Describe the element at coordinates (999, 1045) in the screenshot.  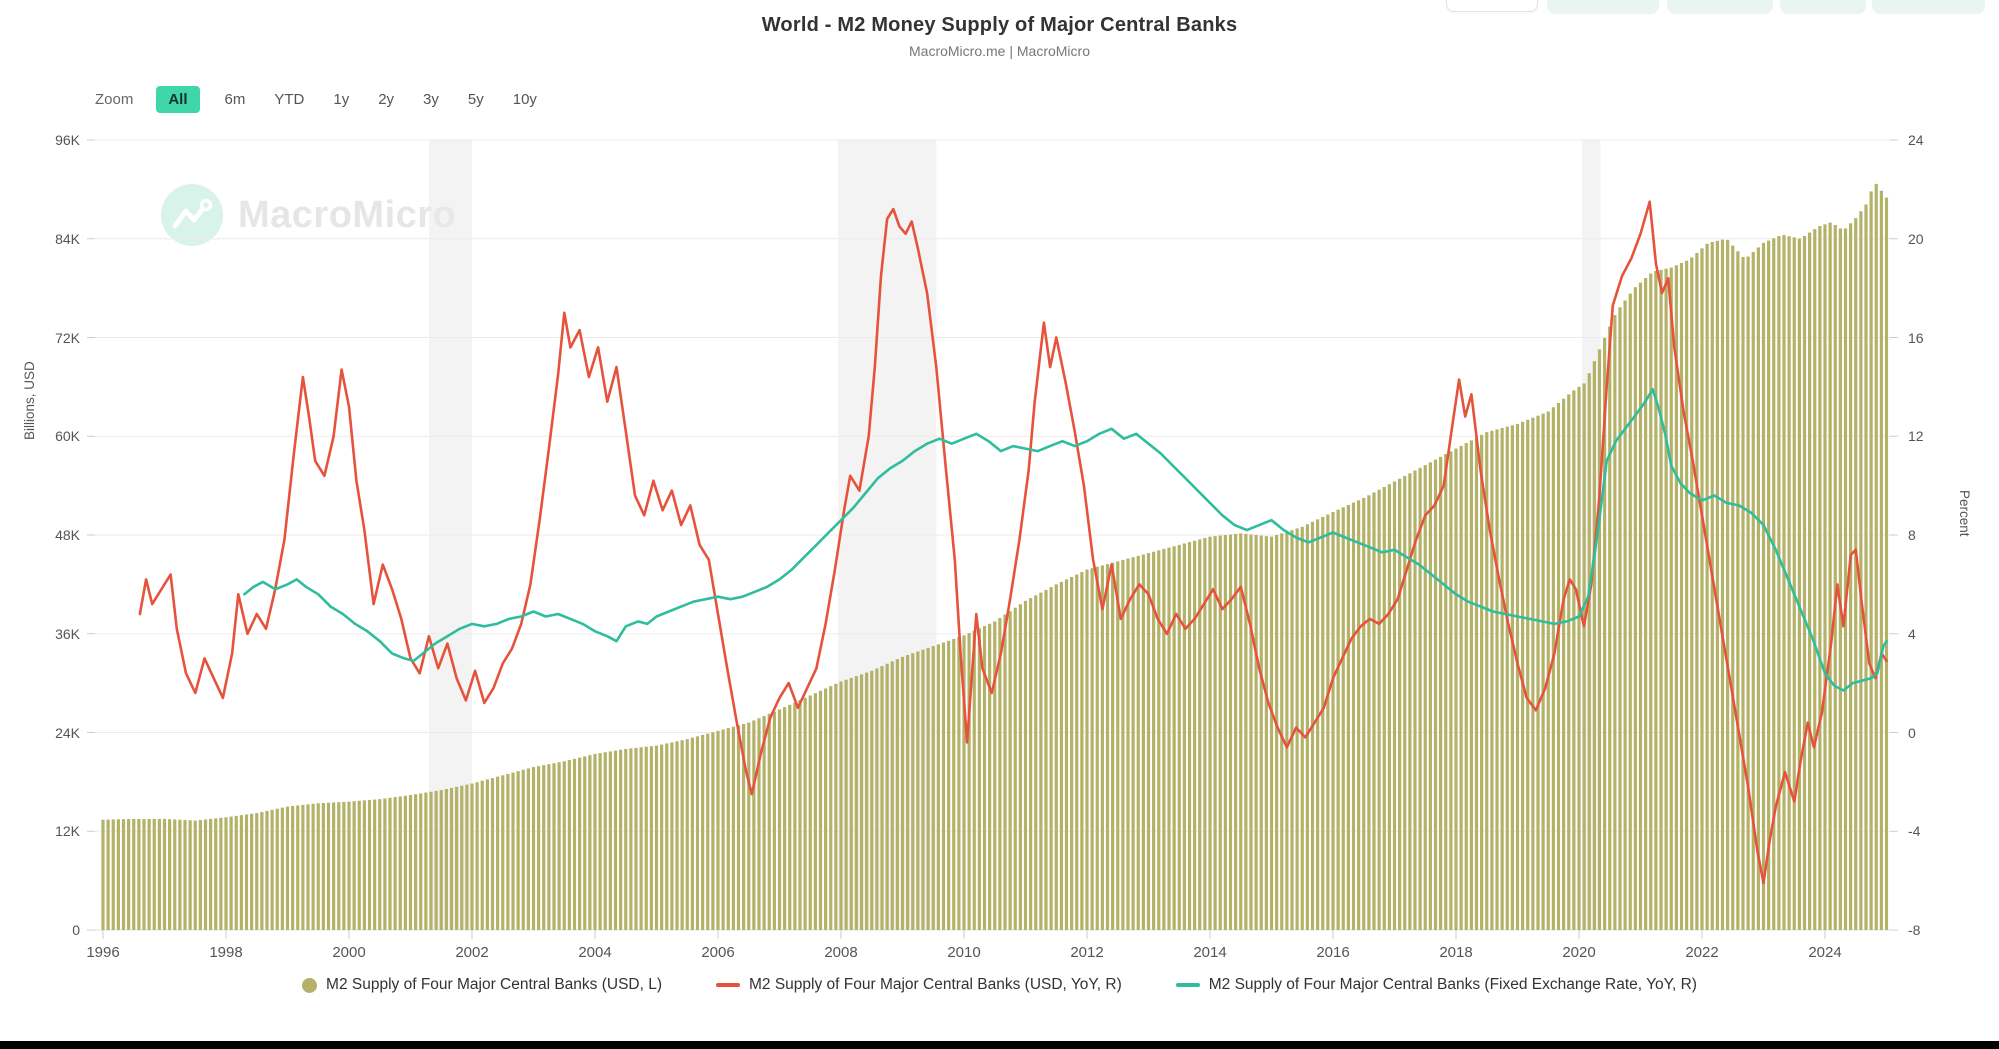
I see `bottom-scrollbar` at that location.